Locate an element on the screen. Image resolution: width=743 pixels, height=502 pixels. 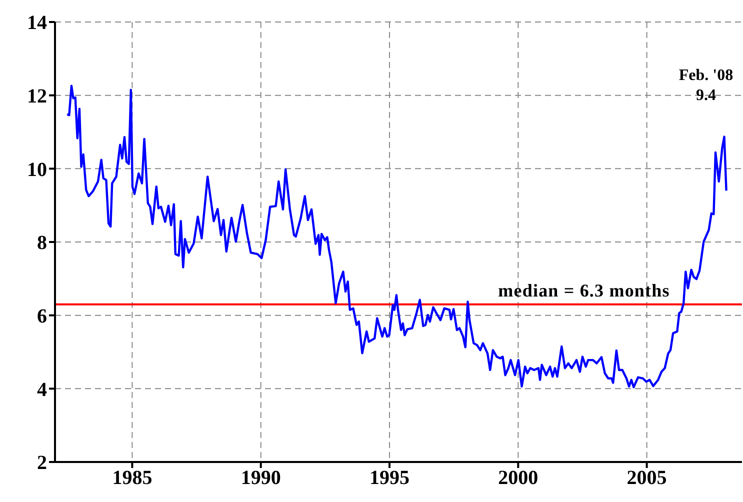
x-tick-label: 2000 is located at coordinates (518, 478).